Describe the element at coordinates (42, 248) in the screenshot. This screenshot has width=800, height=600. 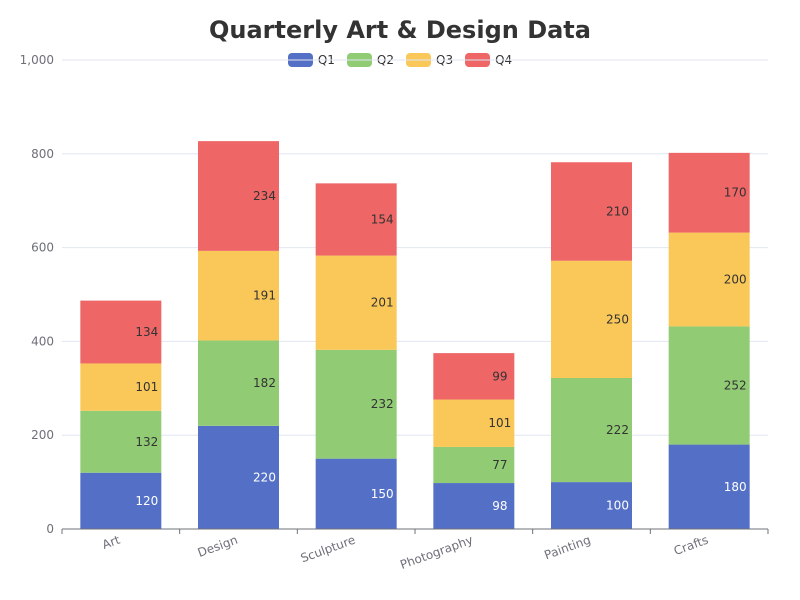
I see `y-tick-label: 600` at that location.